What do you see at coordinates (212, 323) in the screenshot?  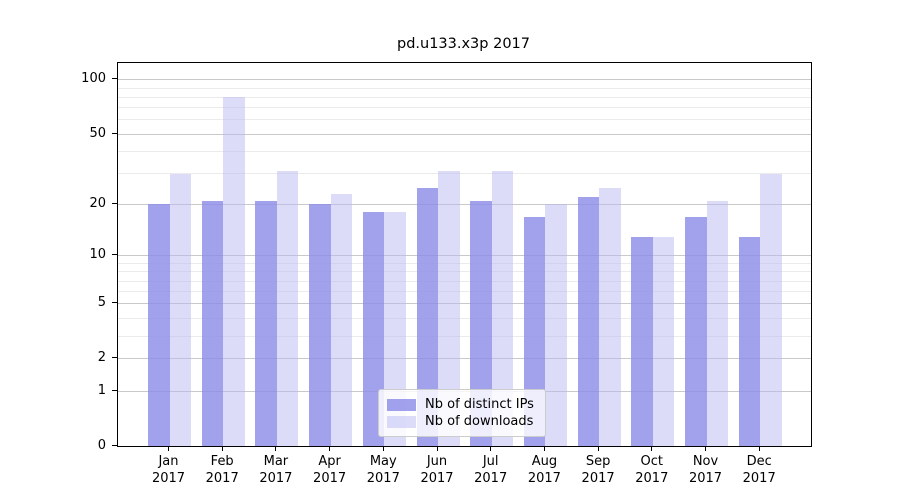 I see `bar-distinct-ips-feb-2017` at bounding box center [212, 323].